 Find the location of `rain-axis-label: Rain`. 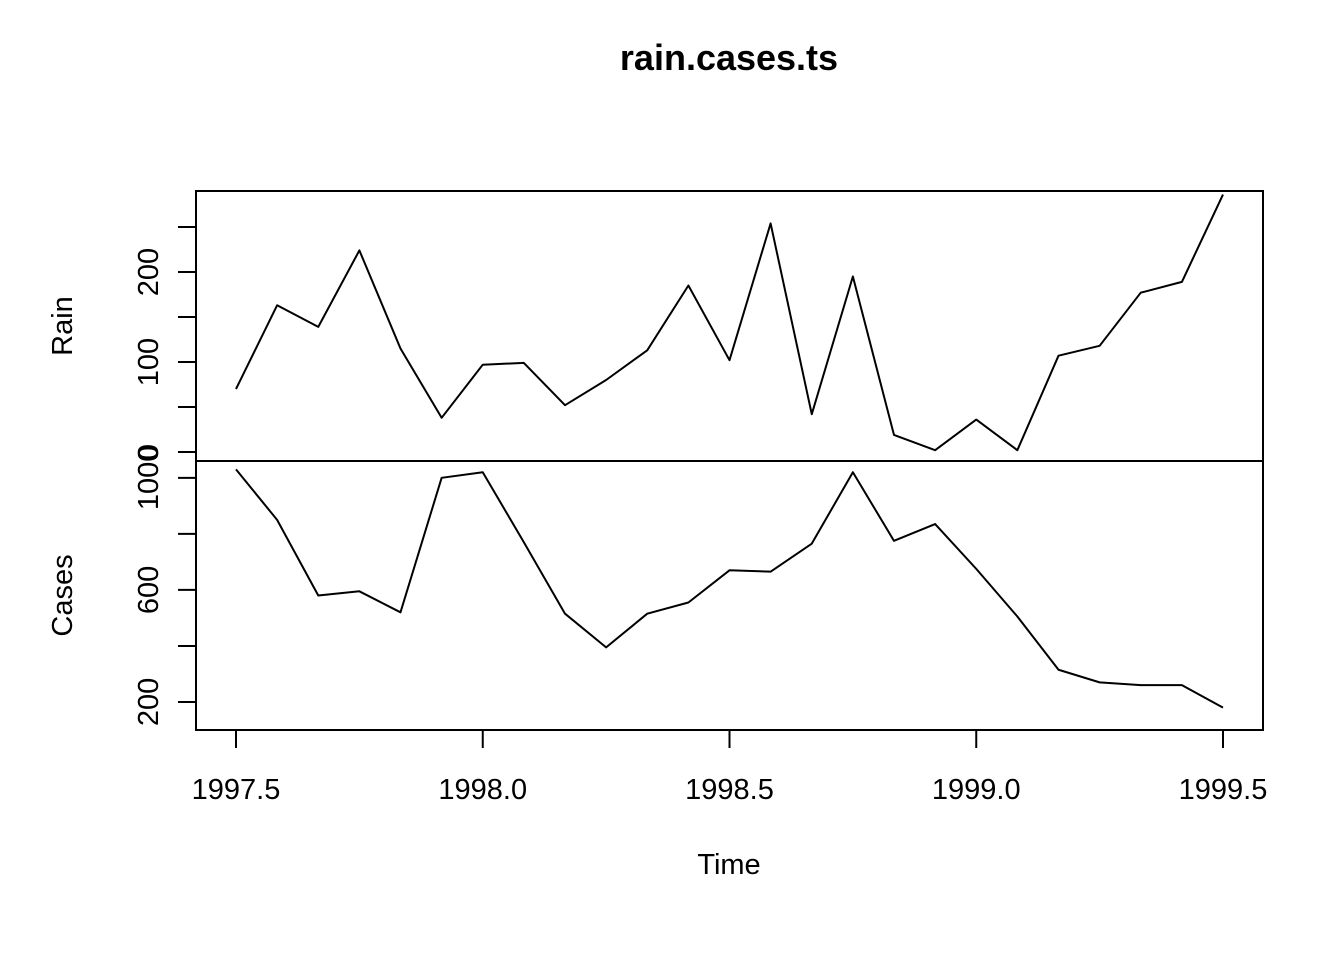

rain-axis-label: Rain is located at coordinates (63, 326).